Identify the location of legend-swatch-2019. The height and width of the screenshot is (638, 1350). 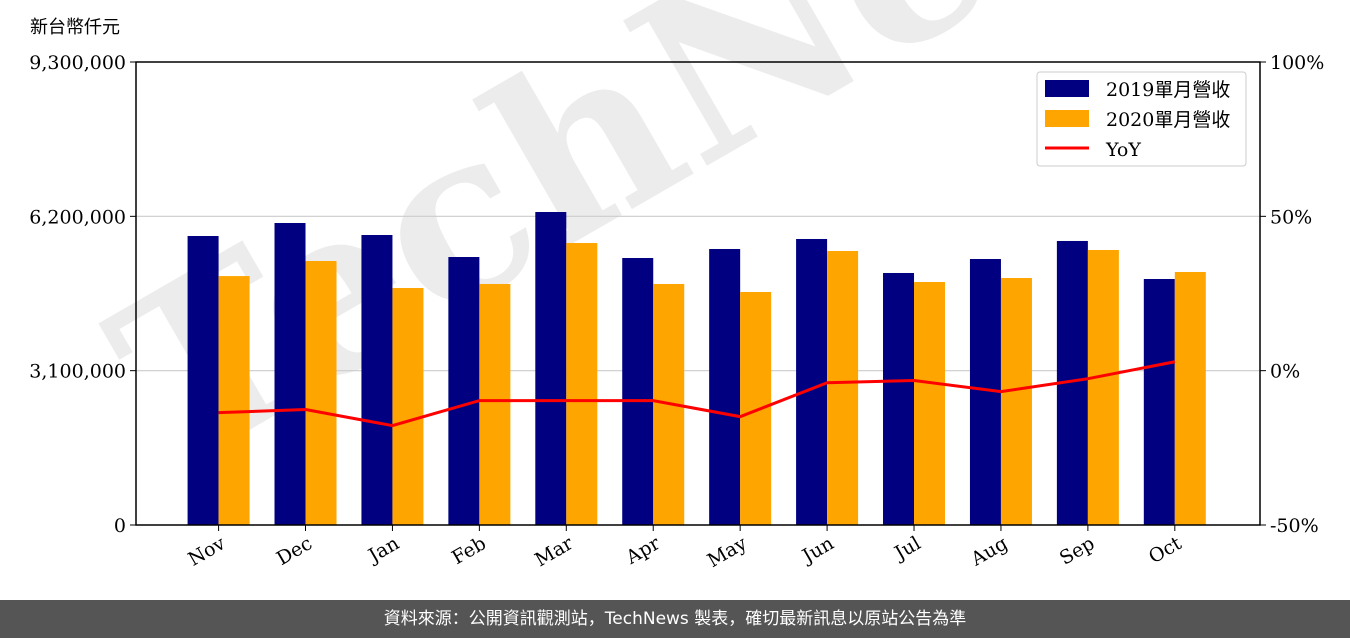
(1067, 88).